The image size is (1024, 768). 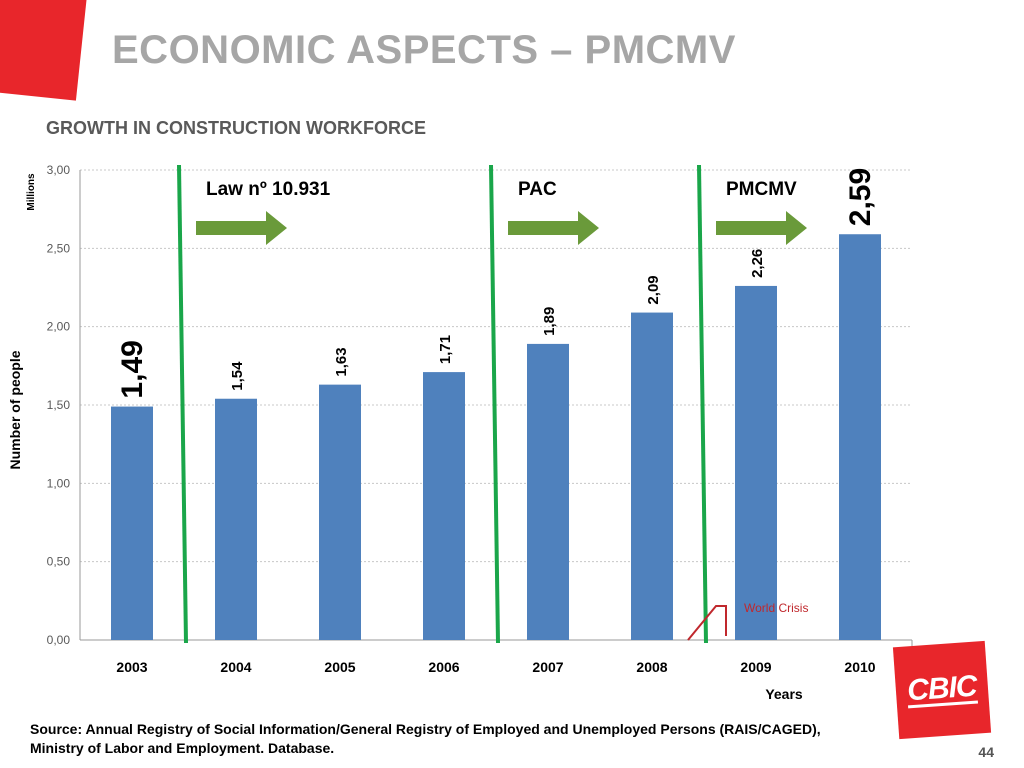 I want to click on milestone-label-law: Law nº 10.931, so click(x=268, y=189).